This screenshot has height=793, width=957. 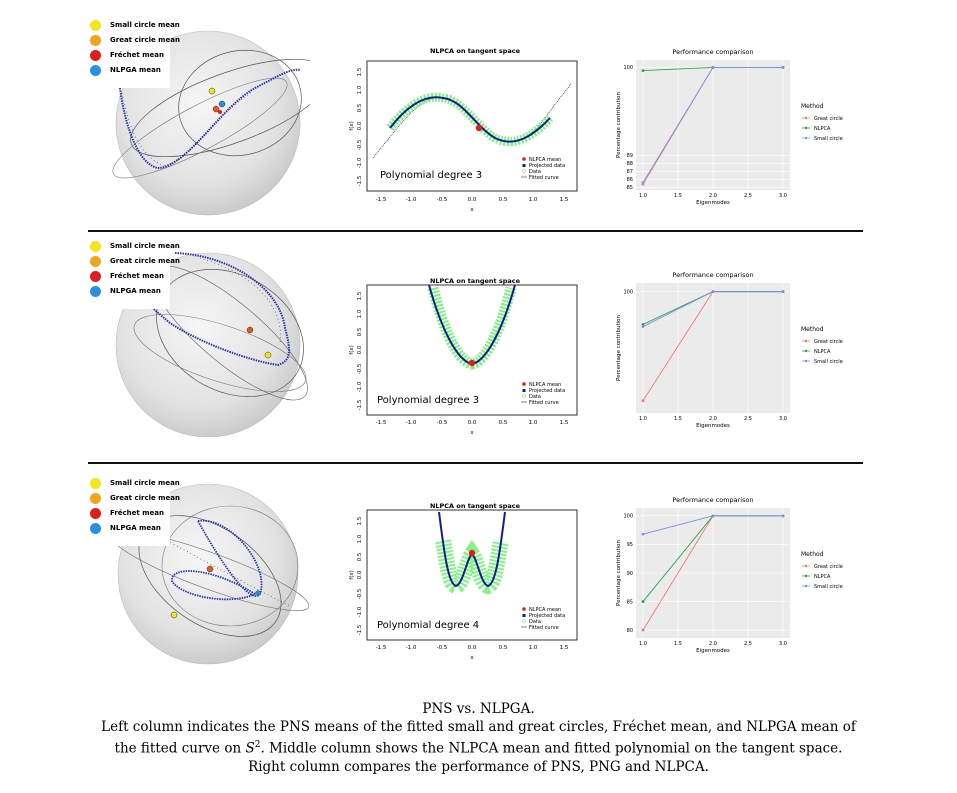 What do you see at coordinates (678, 644) in the screenshot?
I see `x-tick-label: 1.5` at bounding box center [678, 644].